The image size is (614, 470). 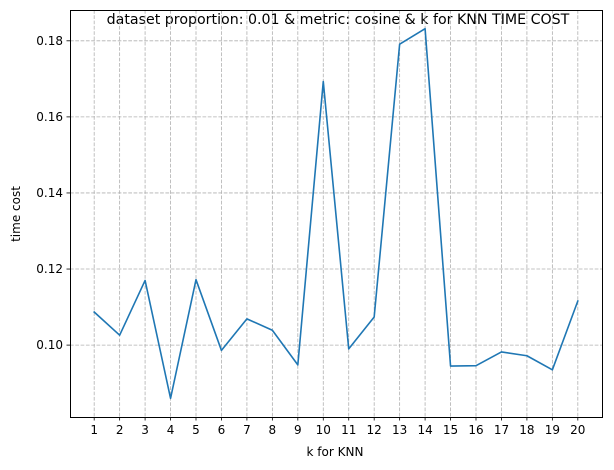 I want to click on x-axis-ticks: 1 2 3 4 5 6 7 8 9 10 11 12 13 14 15 16 17 18 19 20, so click(x=337, y=427).